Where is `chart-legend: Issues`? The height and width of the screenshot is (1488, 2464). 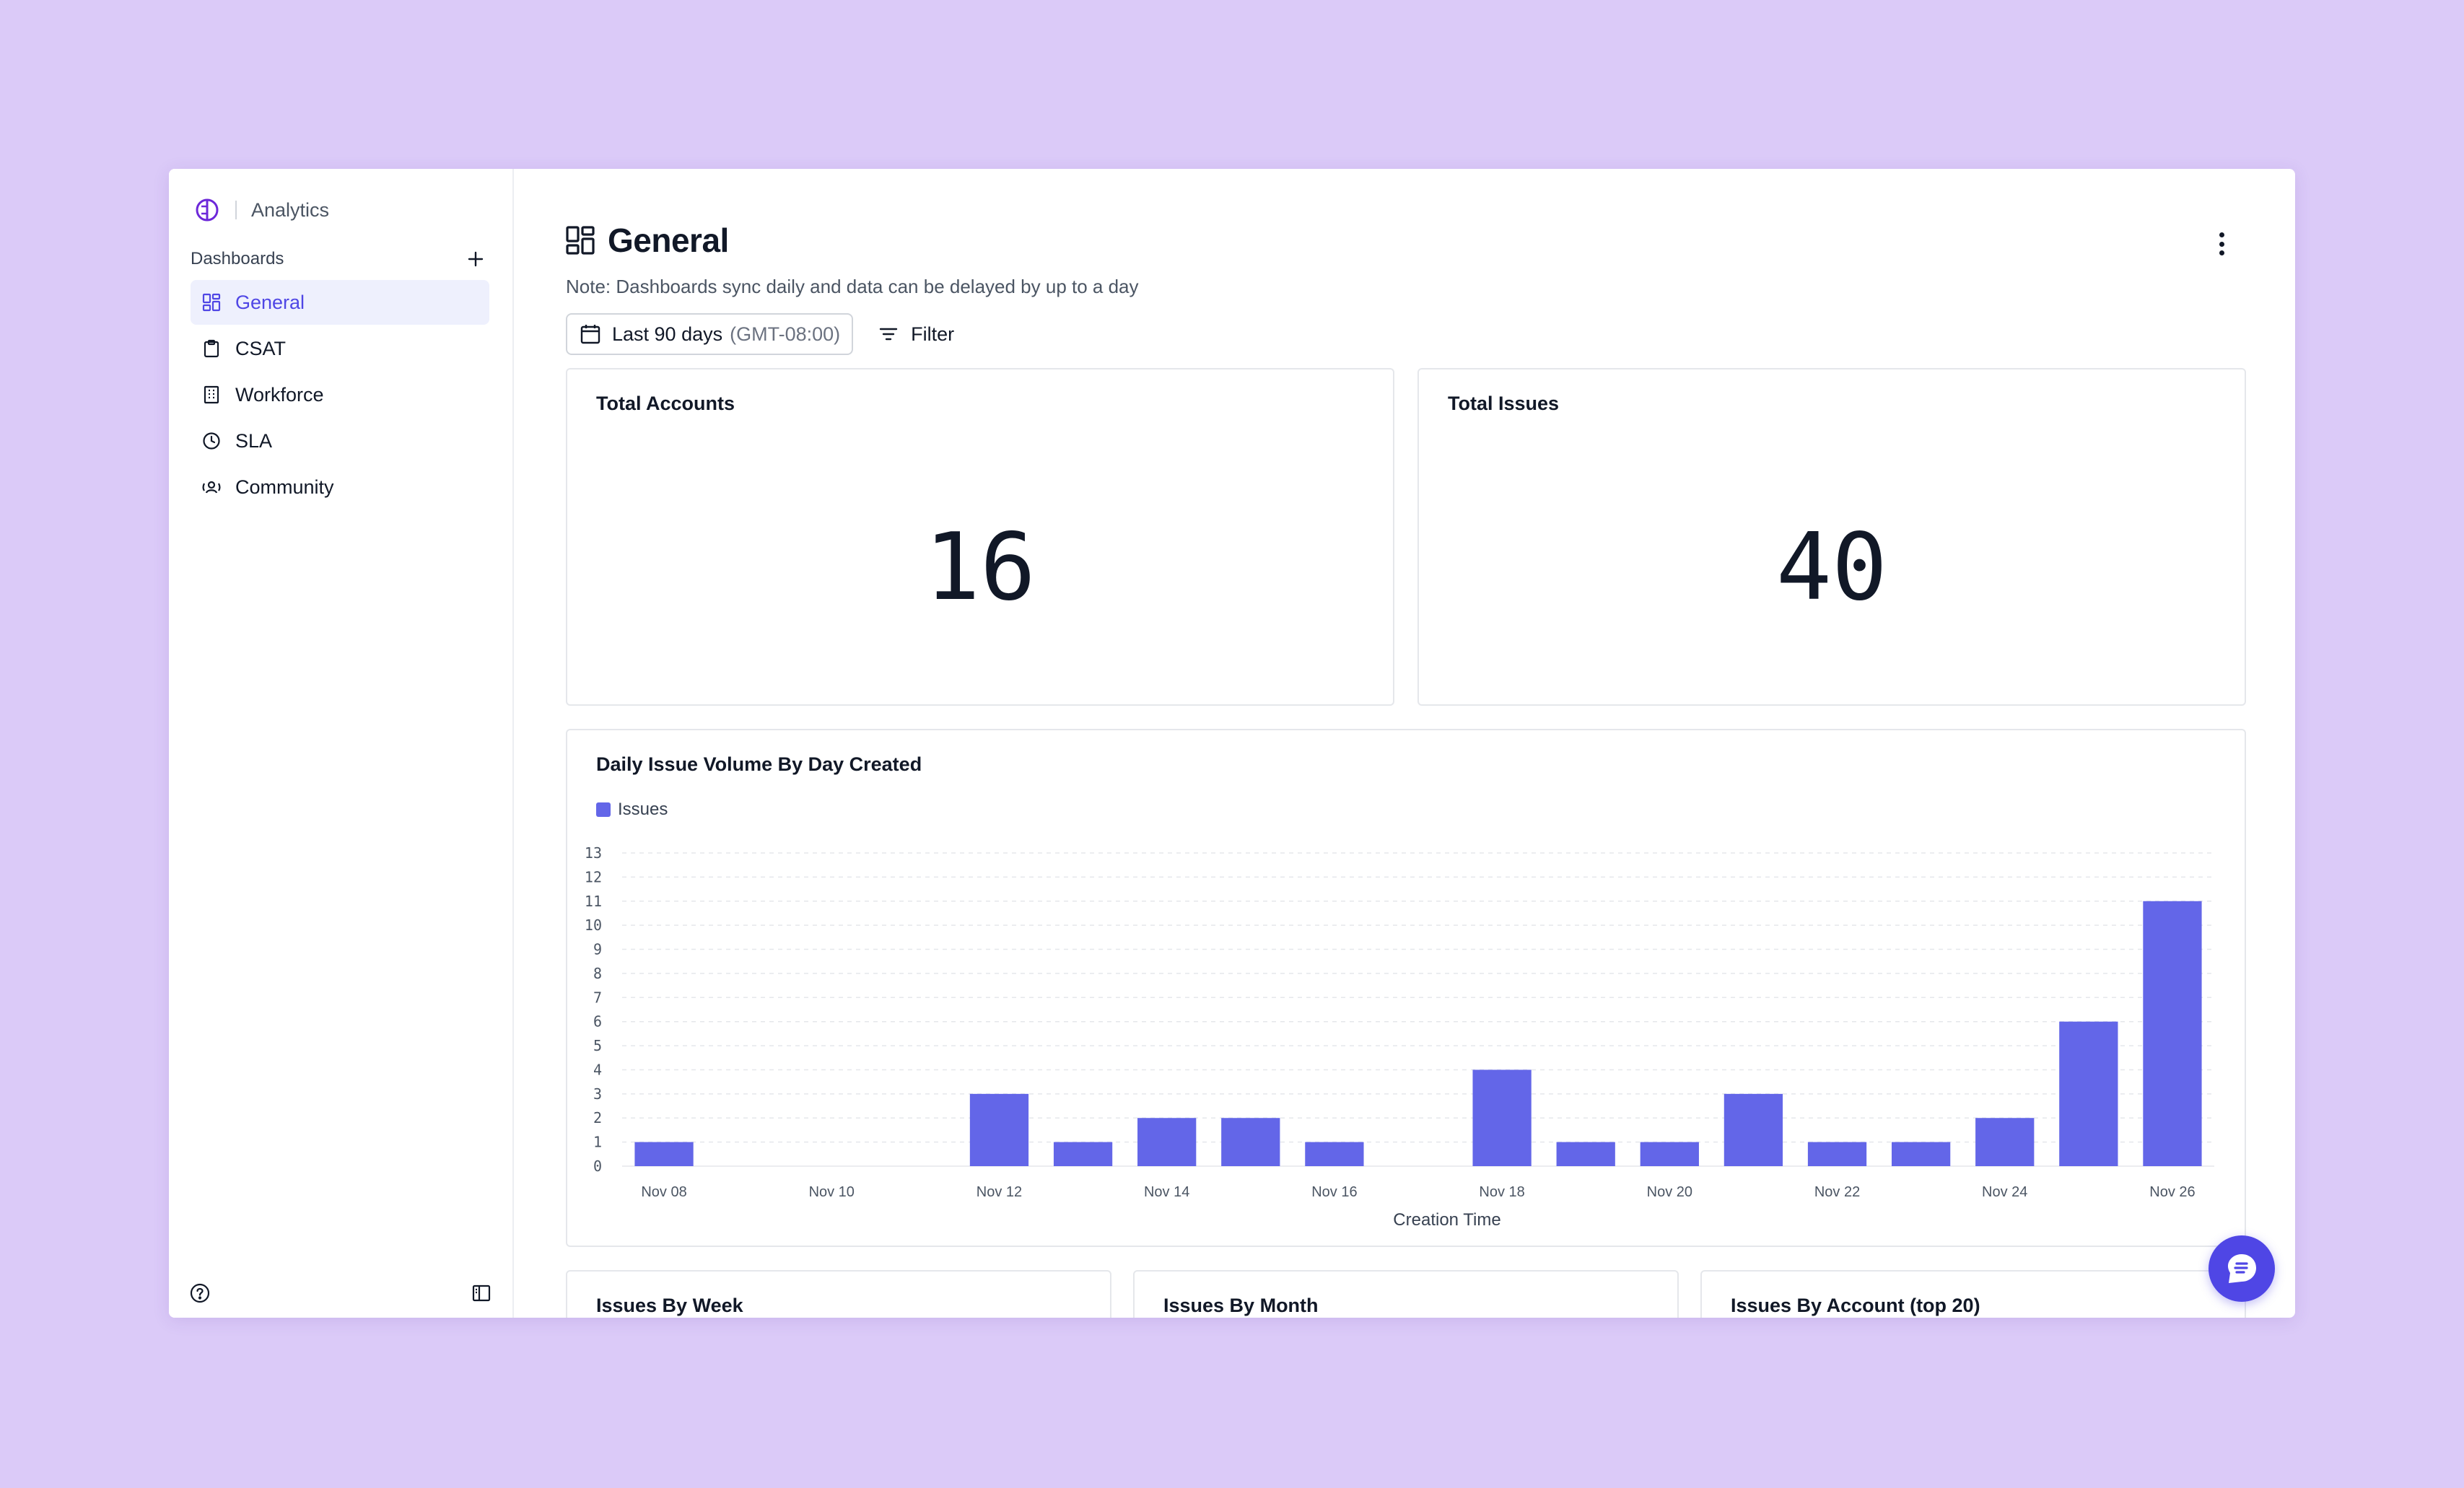
chart-legend: Issues is located at coordinates (632, 810).